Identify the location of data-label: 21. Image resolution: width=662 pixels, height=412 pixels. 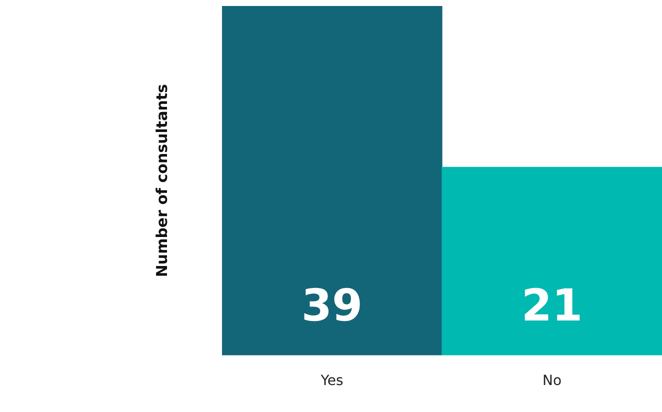
(552, 306).